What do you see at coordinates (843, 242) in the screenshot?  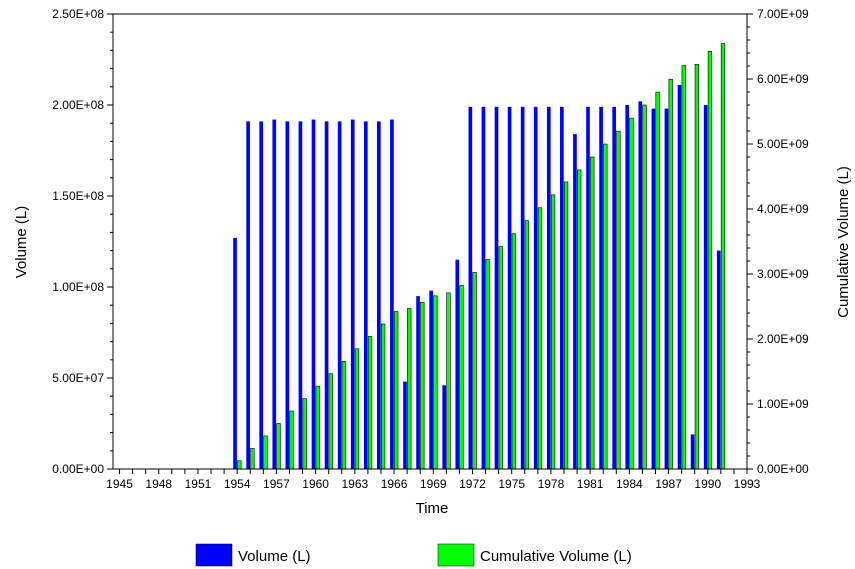 I see `y2-axis-title: Cumulative Volume (L)` at bounding box center [843, 242].